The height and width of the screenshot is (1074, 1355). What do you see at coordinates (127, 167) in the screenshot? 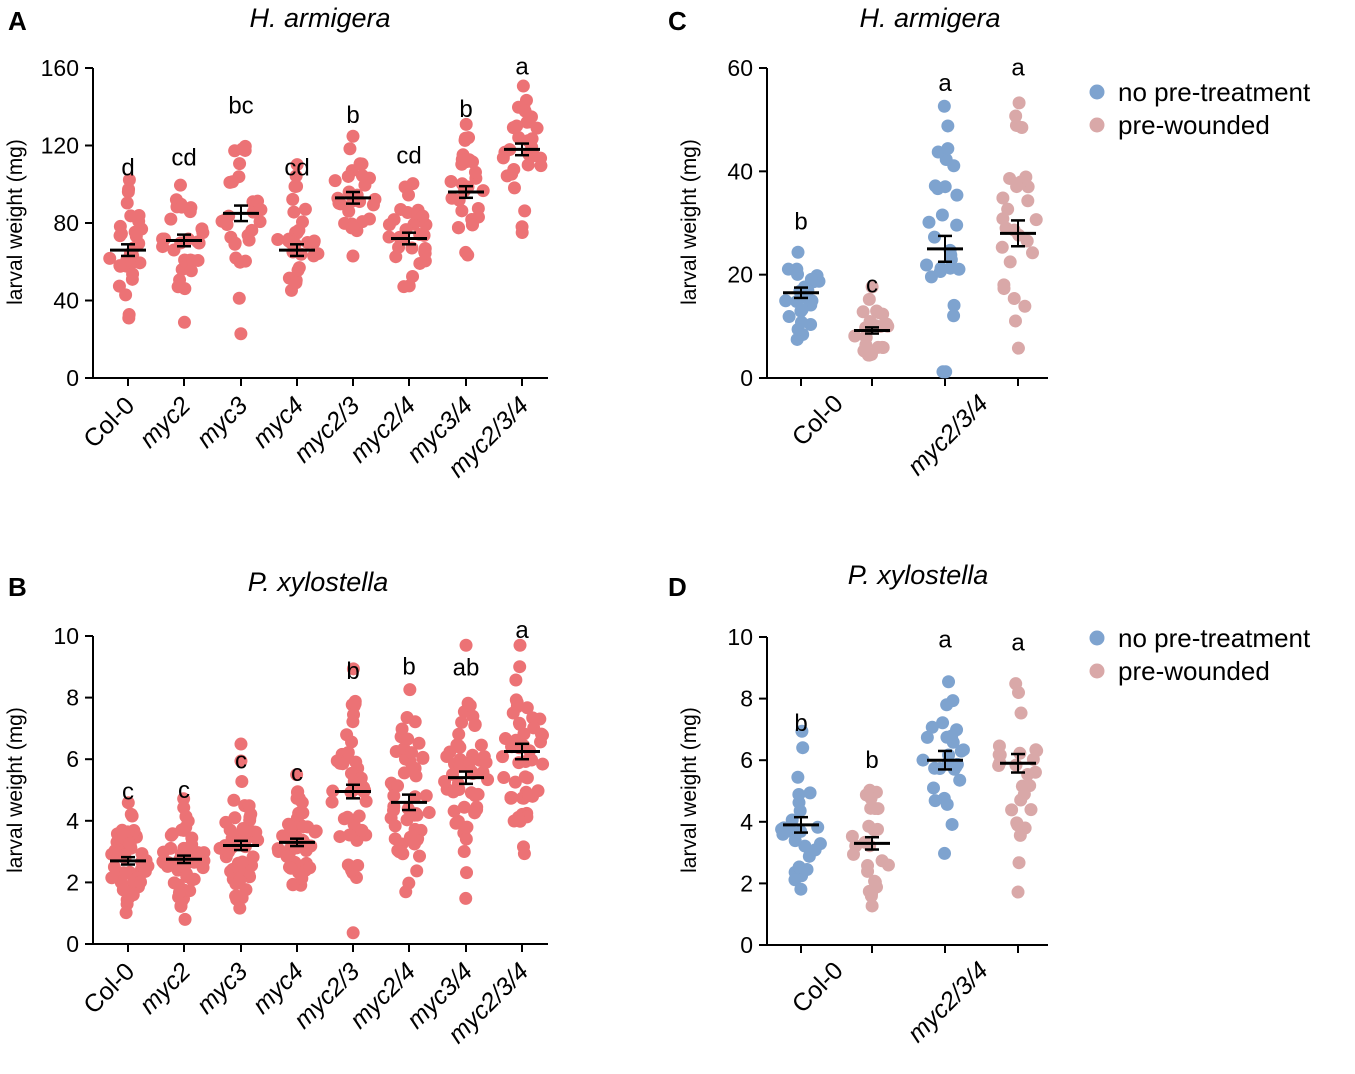
I see `significance-letter: d` at bounding box center [127, 167].